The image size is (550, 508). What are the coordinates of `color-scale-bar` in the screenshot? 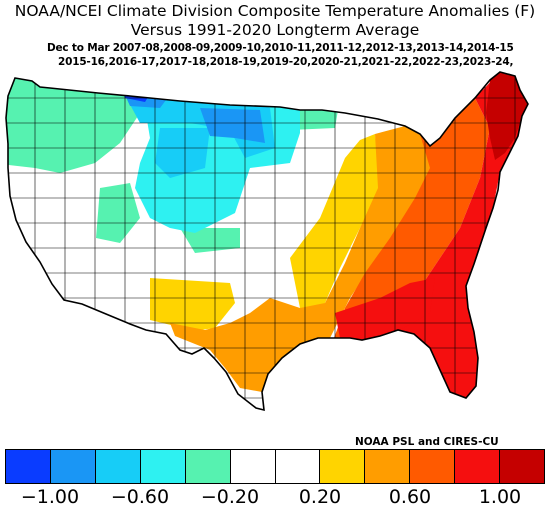 It's located at (275, 466).